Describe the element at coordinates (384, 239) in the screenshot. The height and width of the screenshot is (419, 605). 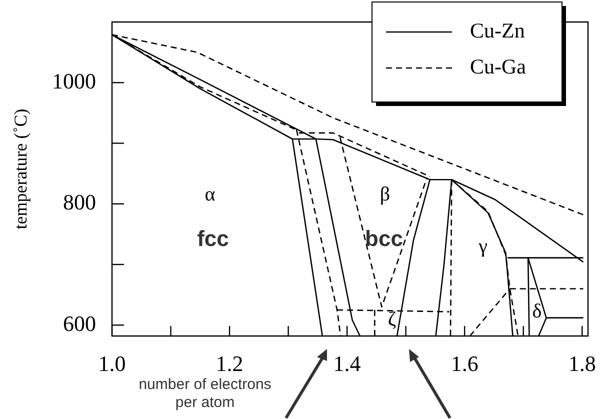
I see `annotation: bcc` at that location.